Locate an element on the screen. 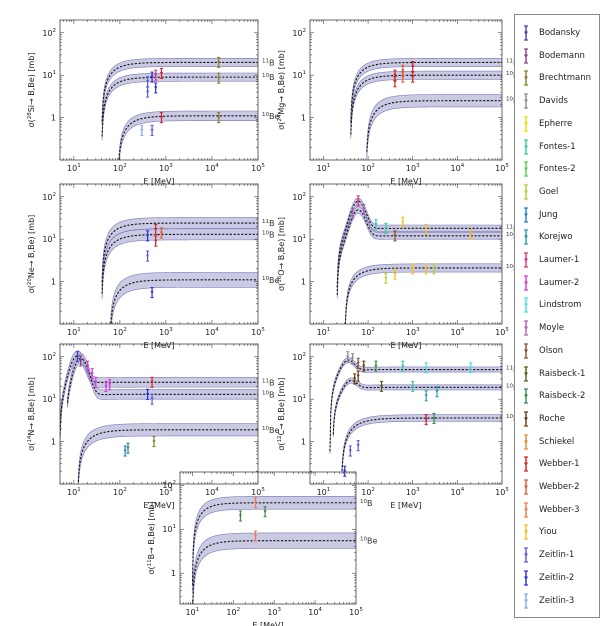 Image resolution: width=608 pixels, height=626 pixels. legend-item: Fontes-1 is located at coordinates (548, 147).